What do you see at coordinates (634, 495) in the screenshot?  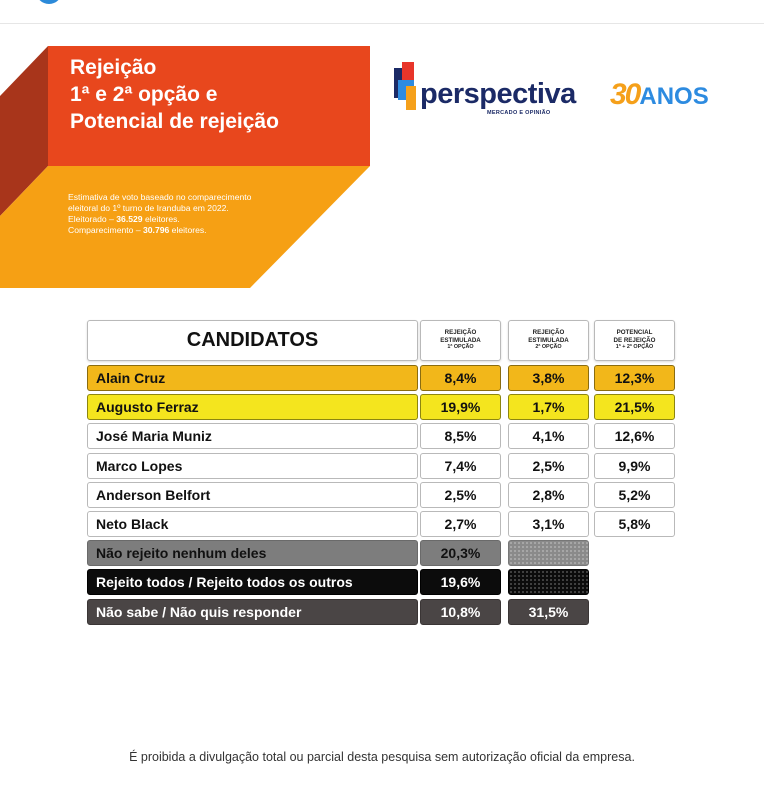 I see `table-cell-potential: 5,2%` at bounding box center [634, 495].